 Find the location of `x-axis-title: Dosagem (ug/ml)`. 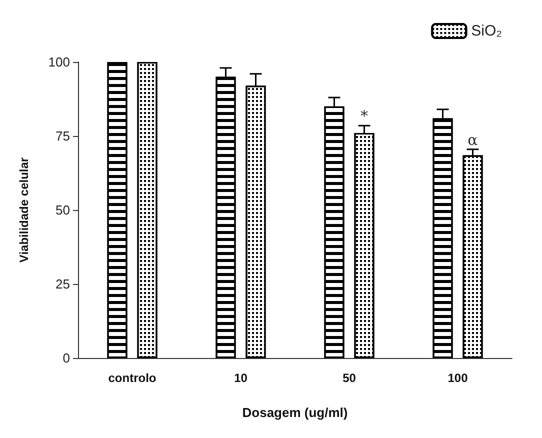

x-axis-title: Dosagem (ug/ml) is located at coordinates (295, 412).